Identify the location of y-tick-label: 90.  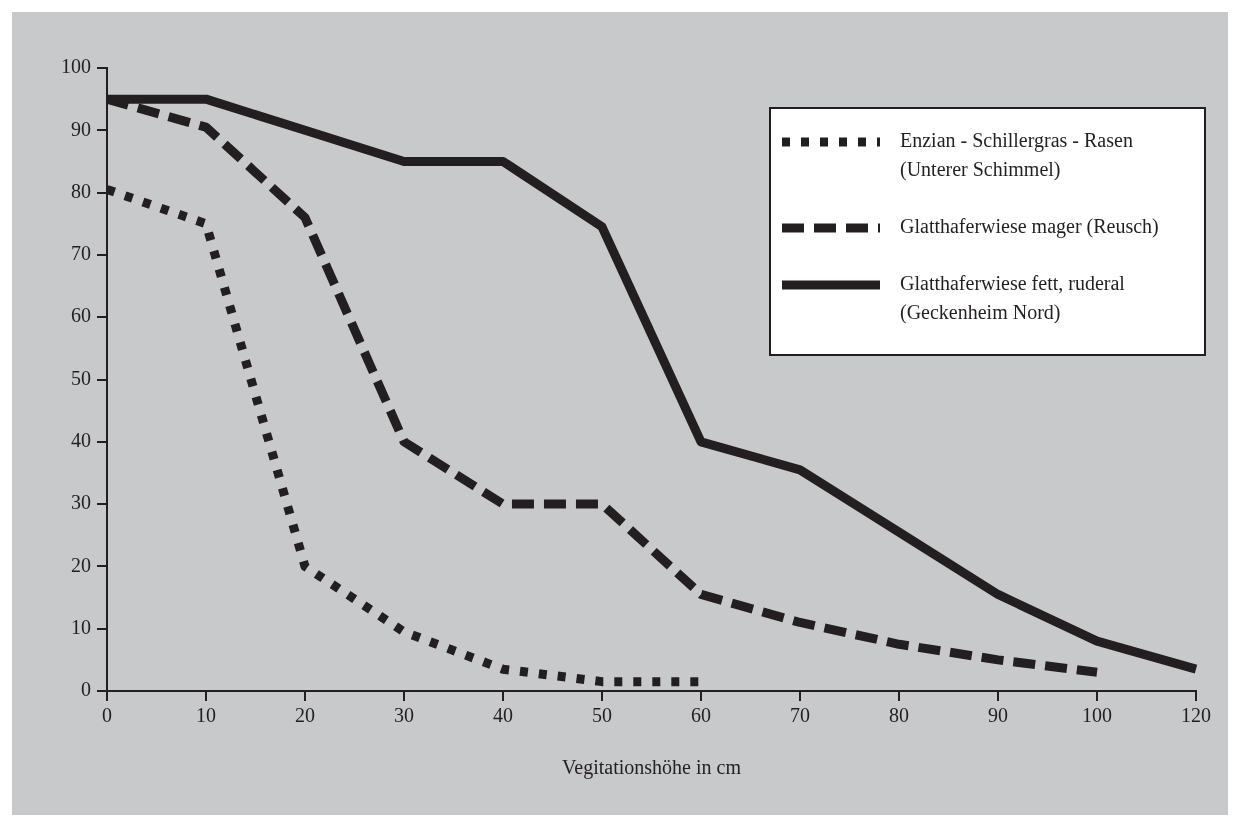
(81, 128).